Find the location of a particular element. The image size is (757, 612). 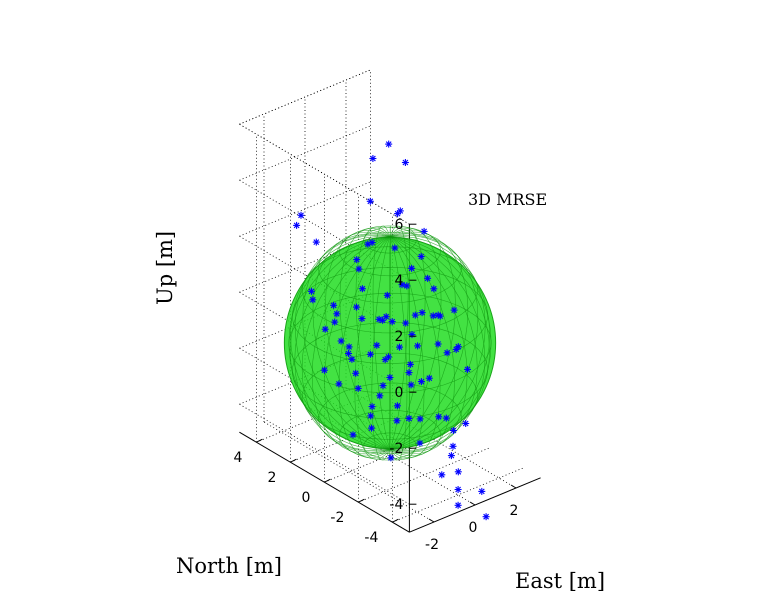

z-tick-label: 2 is located at coordinates (398, 337).